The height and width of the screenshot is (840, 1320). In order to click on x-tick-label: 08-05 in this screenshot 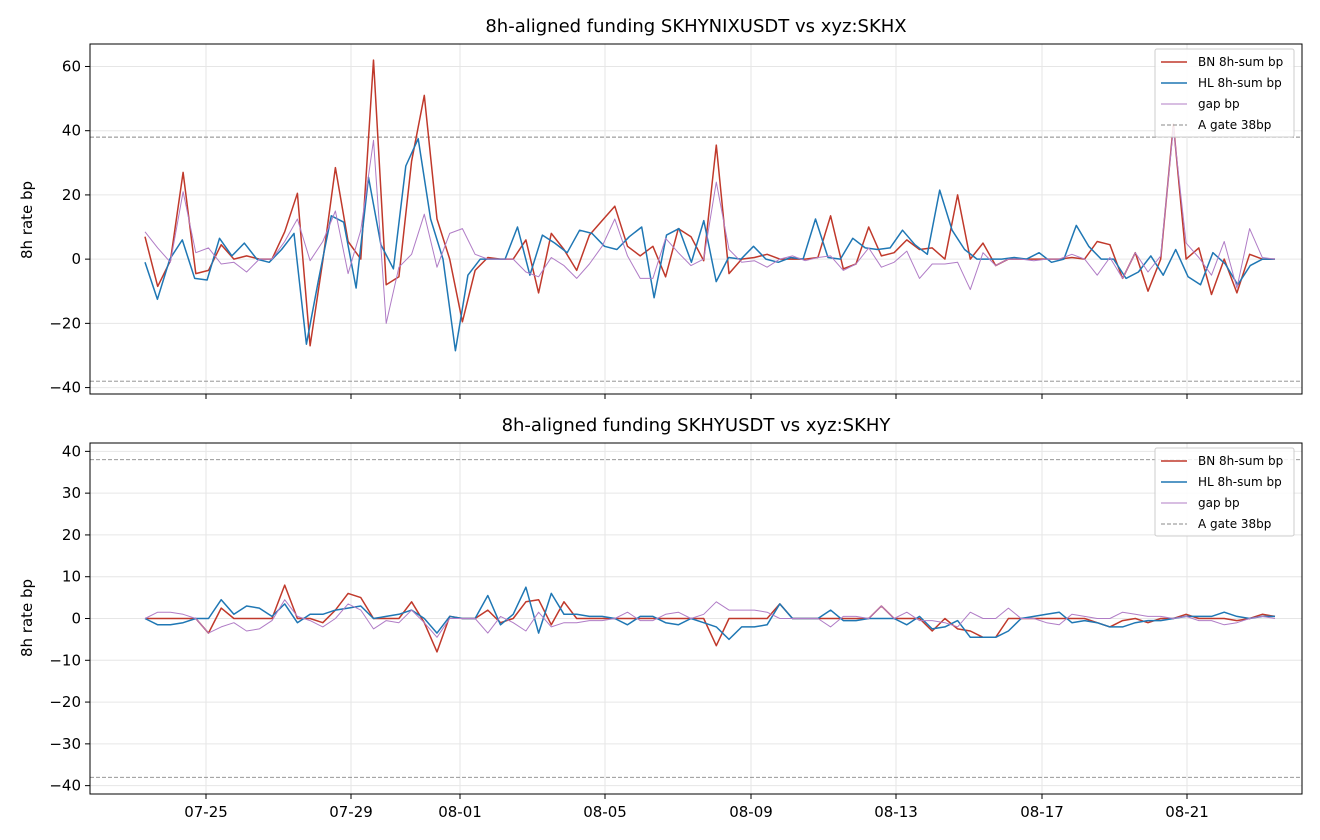, I will do `click(605, 812)`.